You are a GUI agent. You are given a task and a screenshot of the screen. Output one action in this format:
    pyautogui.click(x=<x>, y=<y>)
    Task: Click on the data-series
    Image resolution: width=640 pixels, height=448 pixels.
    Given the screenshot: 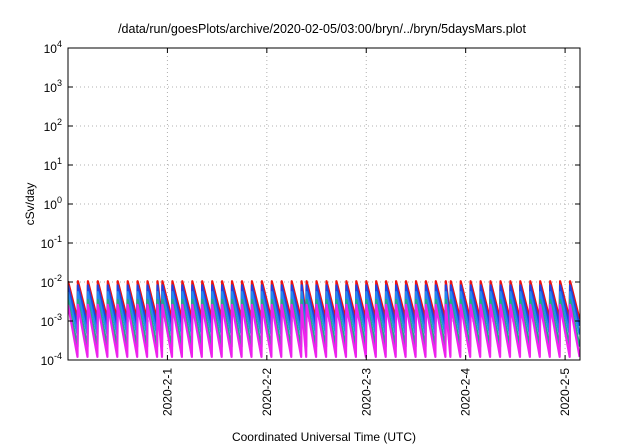 What is the action you would take?
    pyautogui.click(x=324, y=319)
    